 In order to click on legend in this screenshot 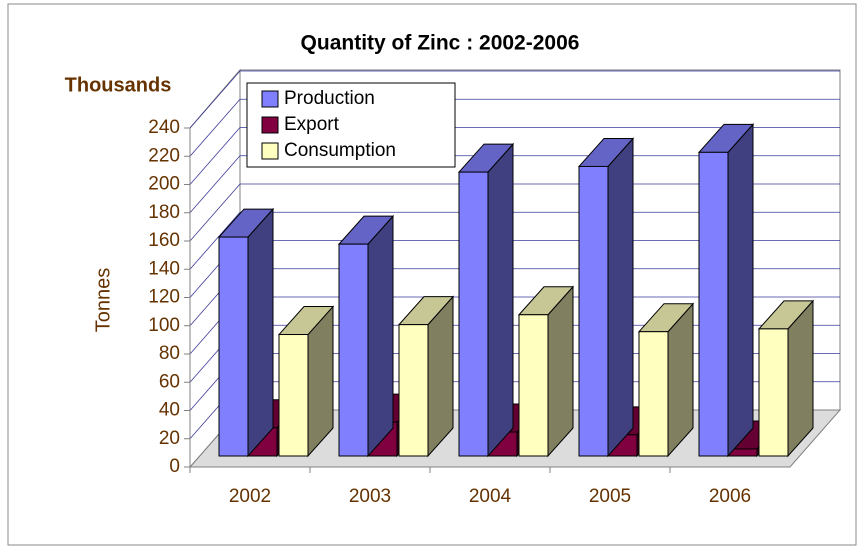, I will do `click(351, 125)`.